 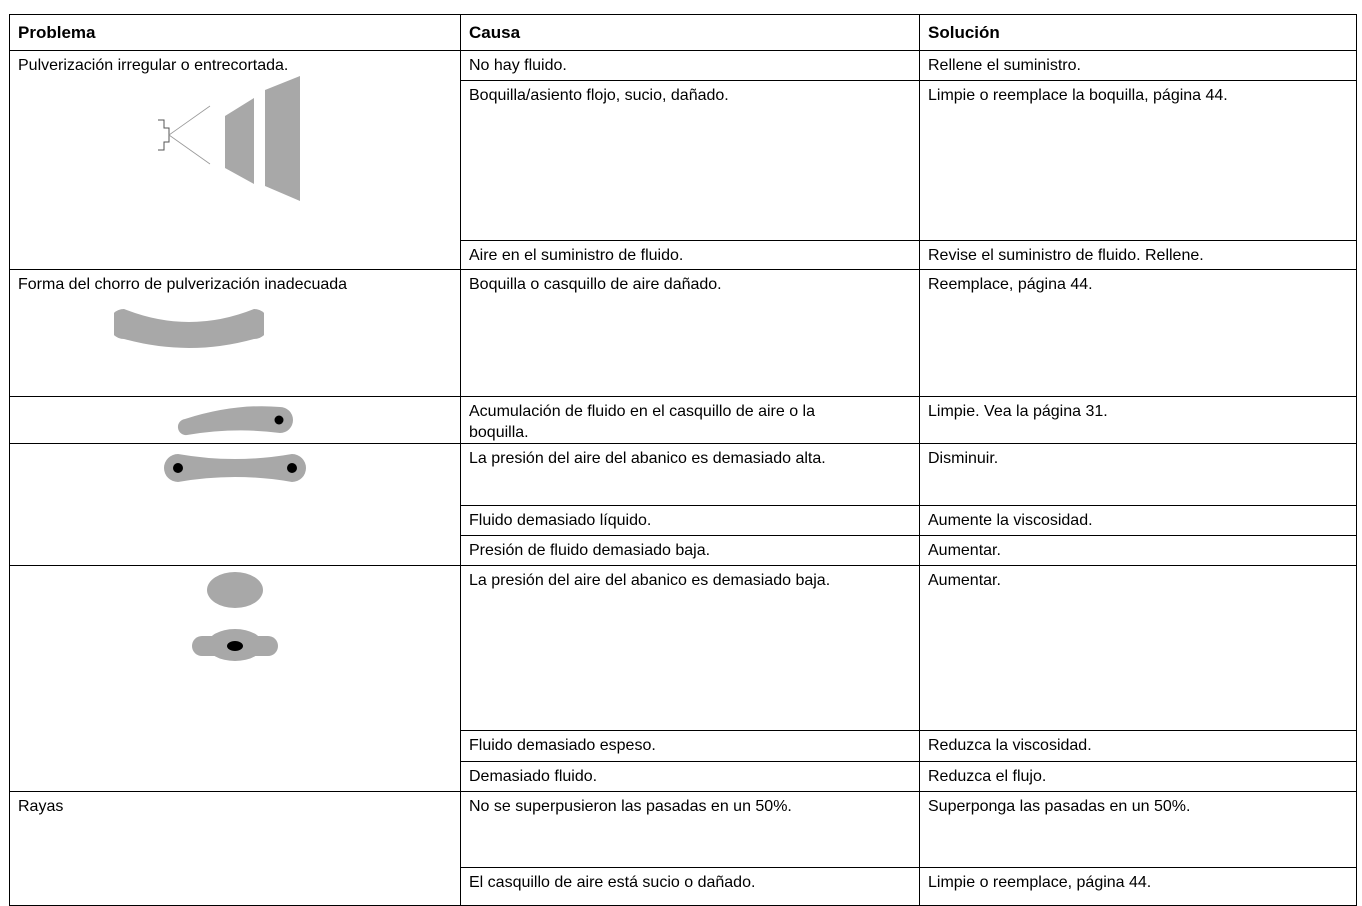 What do you see at coordinates (1138, 65) in the screenshot?
I see `solution-cell: Rellene el suministro.` at bounding box center [1138, 65].